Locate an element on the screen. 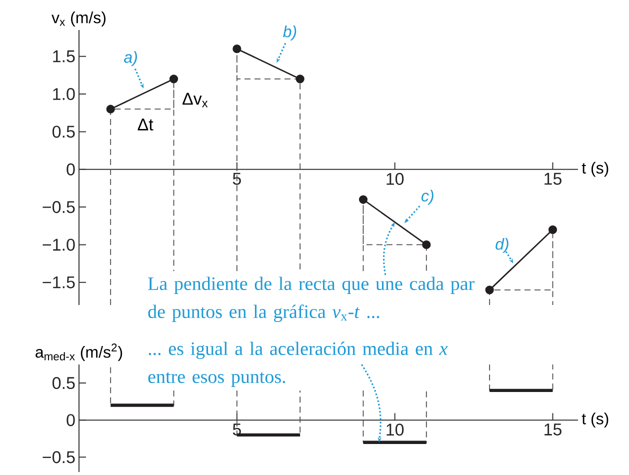 This screenshot has width=629, height=475. annotation: Δv$_{x}$ is located at coordinates (195, 100).